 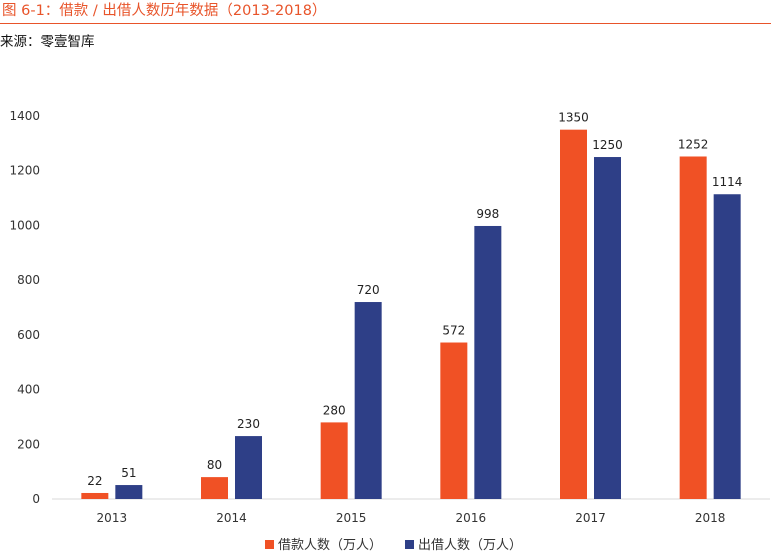 What do you see at coordinates (693, 144) in the screenshot?
I see `data-label: 1252` at bounding box center [693, 144].